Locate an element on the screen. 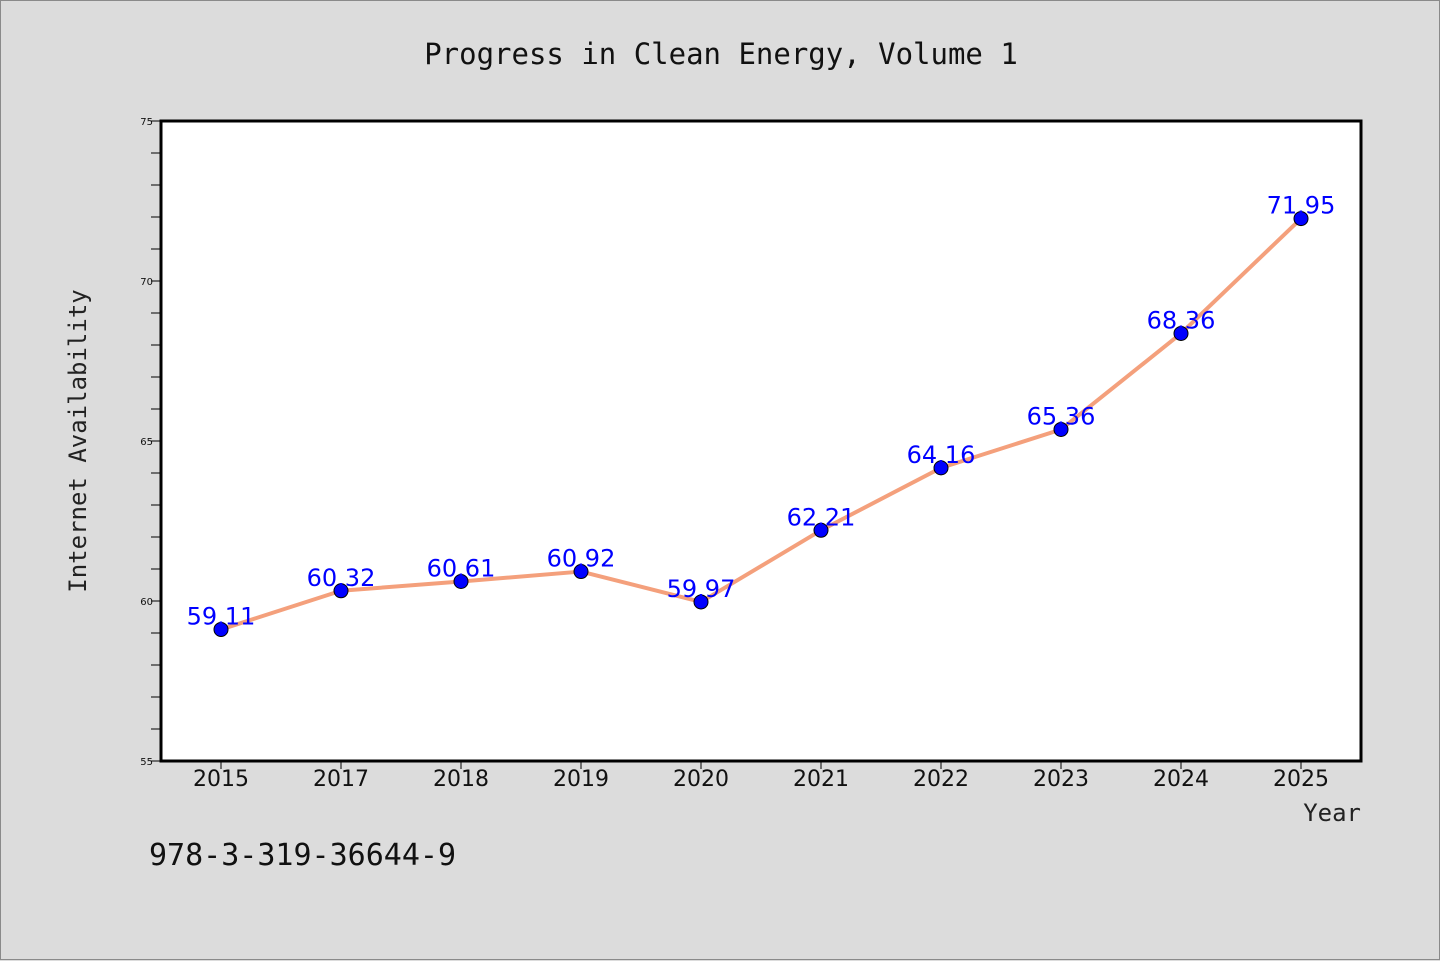  x-tick-label: 2020 is located at coordinates (701, 779).